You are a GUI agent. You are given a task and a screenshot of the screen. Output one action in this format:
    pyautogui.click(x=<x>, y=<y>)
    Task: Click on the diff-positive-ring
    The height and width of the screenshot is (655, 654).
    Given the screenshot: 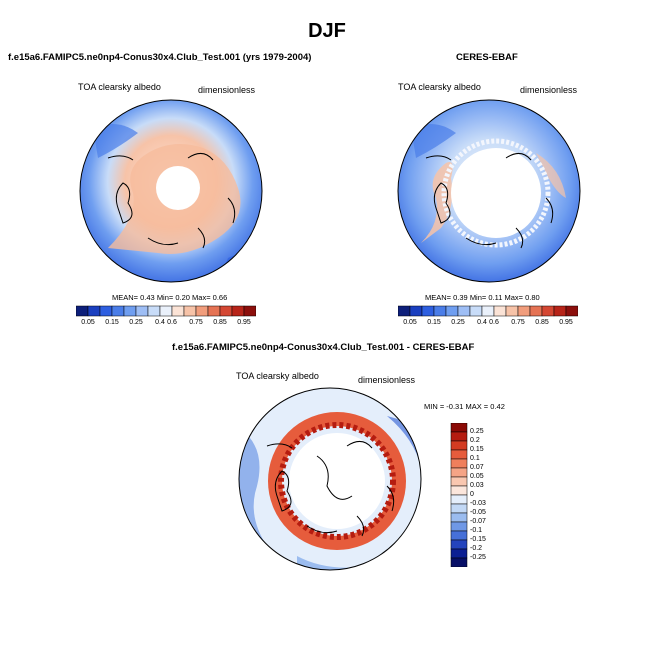 What is the action you would take?
    pyautogui.click(x=337, y=481)
    